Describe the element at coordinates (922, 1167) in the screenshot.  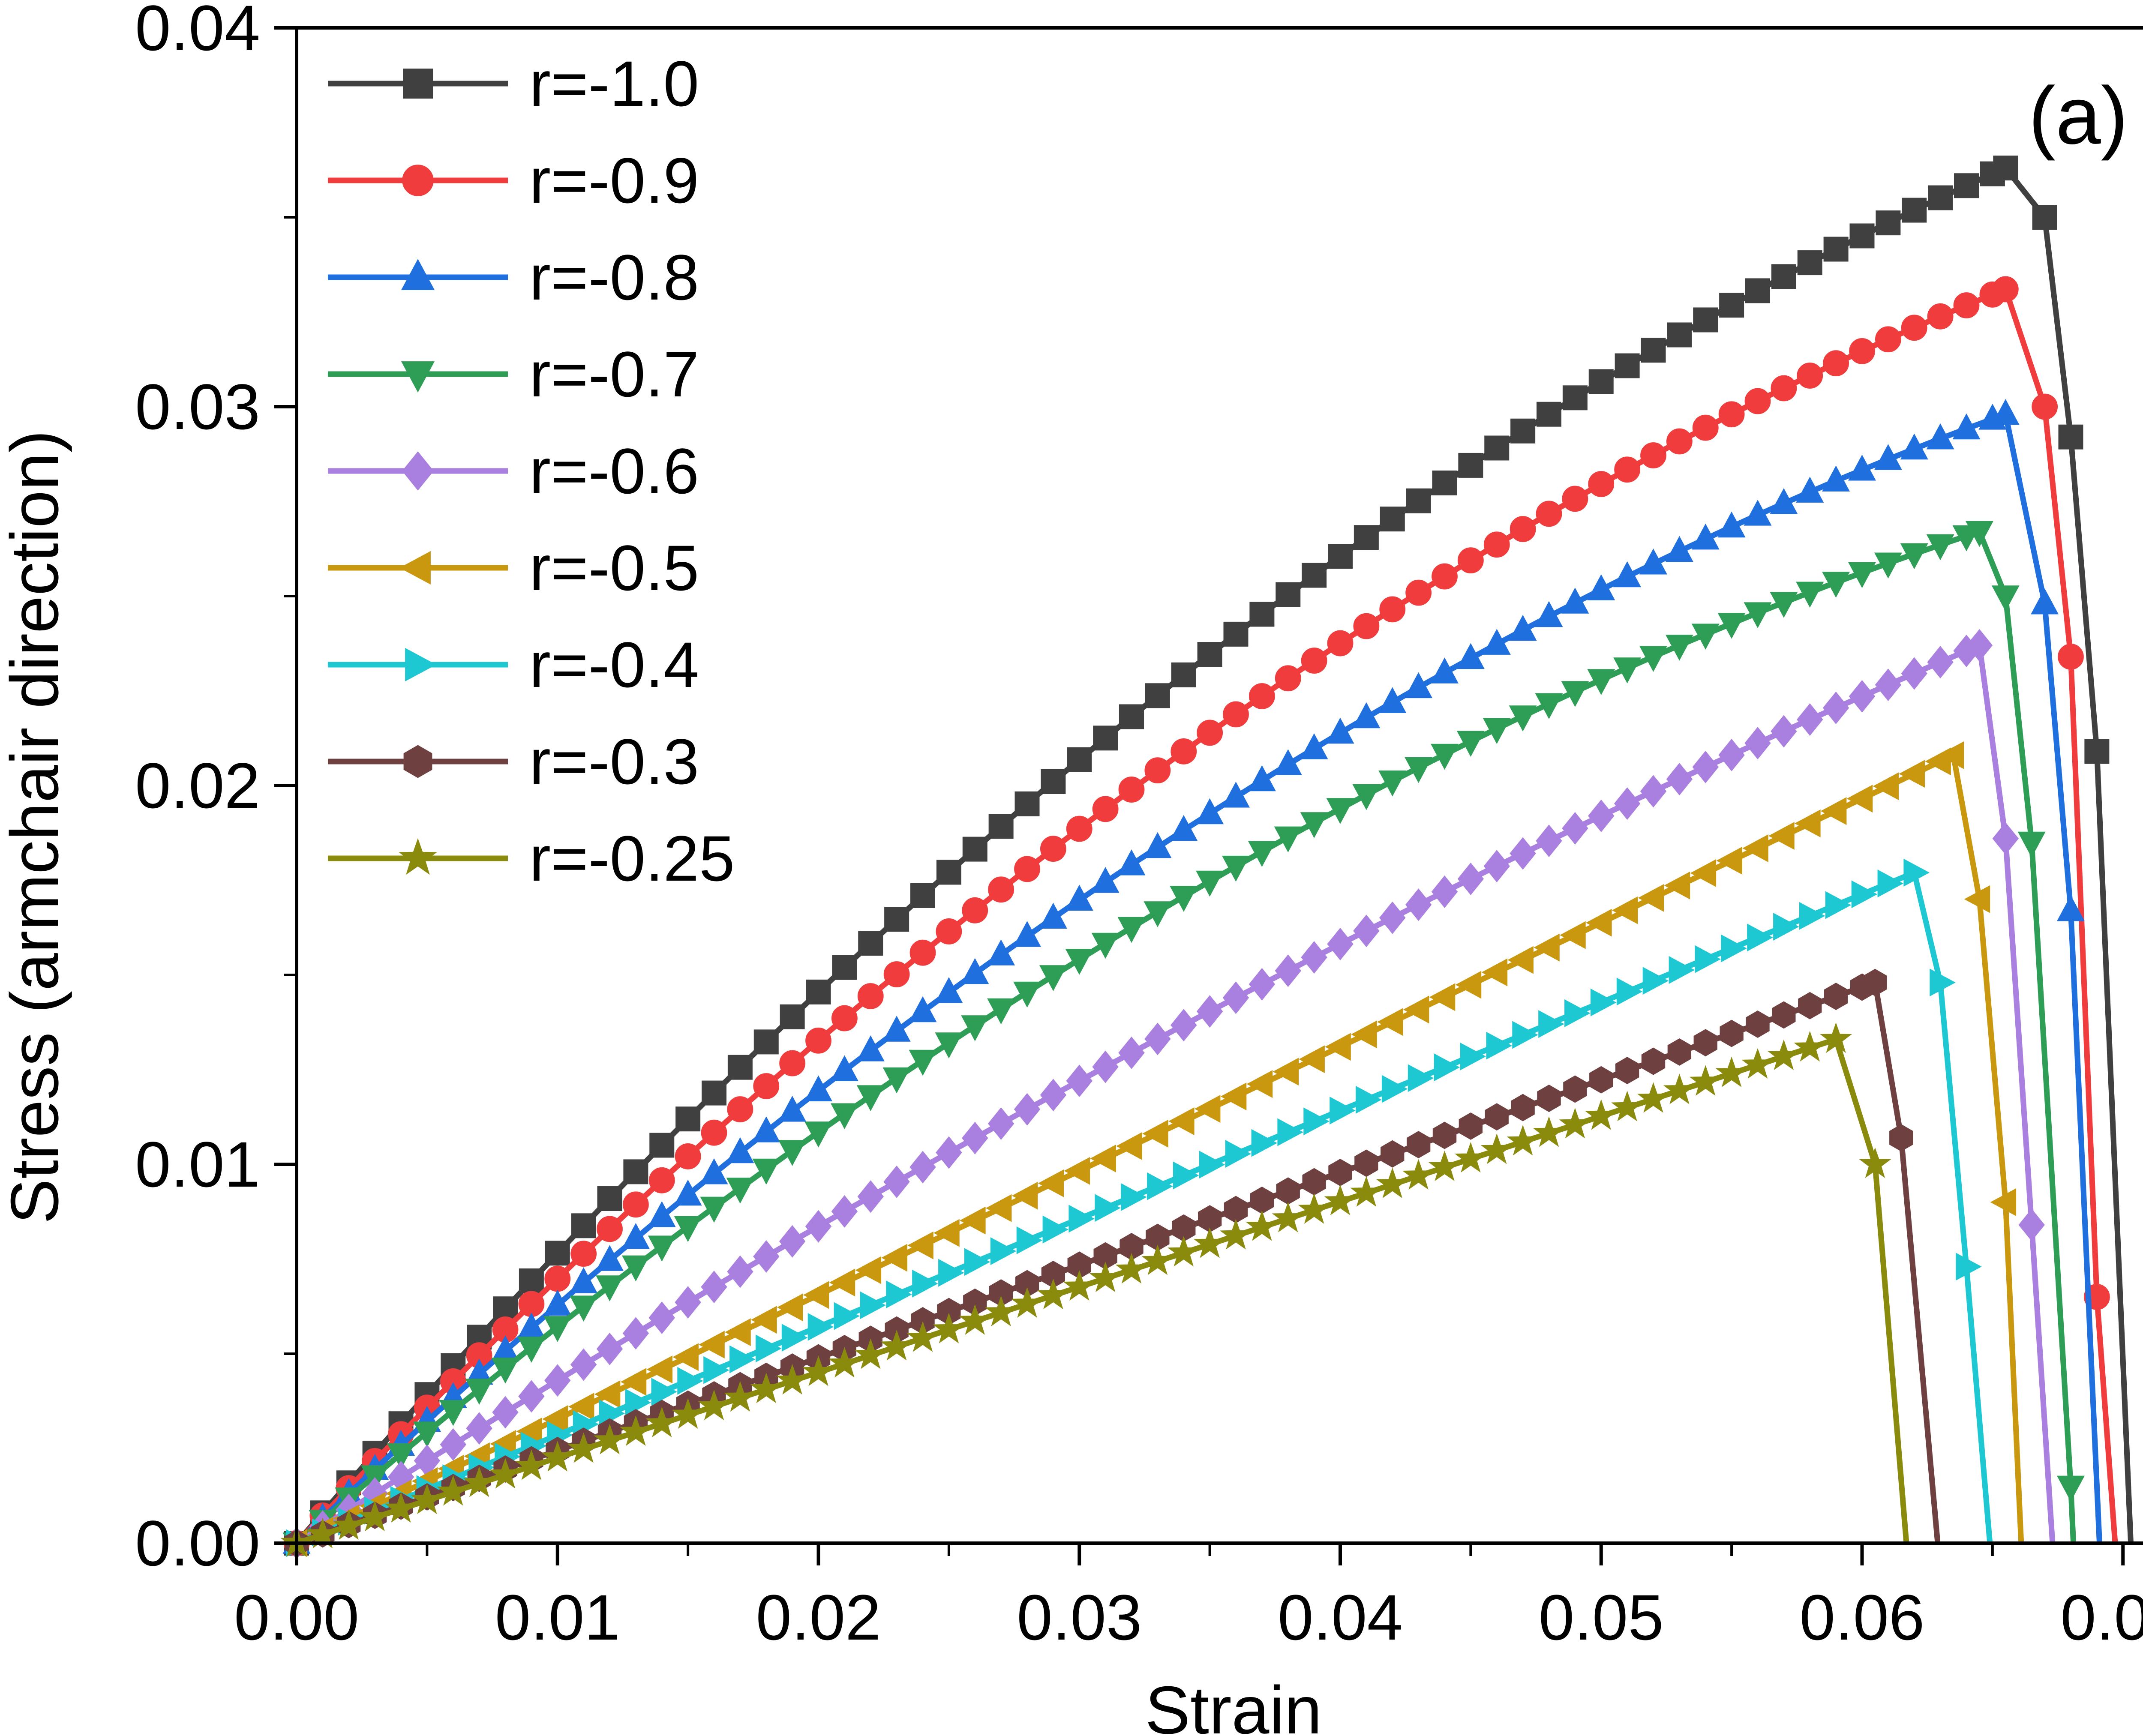
I see `data-point-r=-0.6-24` at that location.